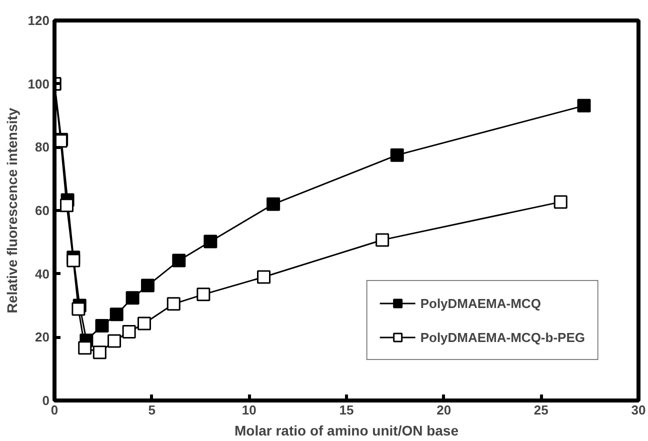 The image size is (648, 441). What do you see at coordinates (249, 410) in the screenshot?
I see `x-tick-label: 10` at bounding box center [249, 410].